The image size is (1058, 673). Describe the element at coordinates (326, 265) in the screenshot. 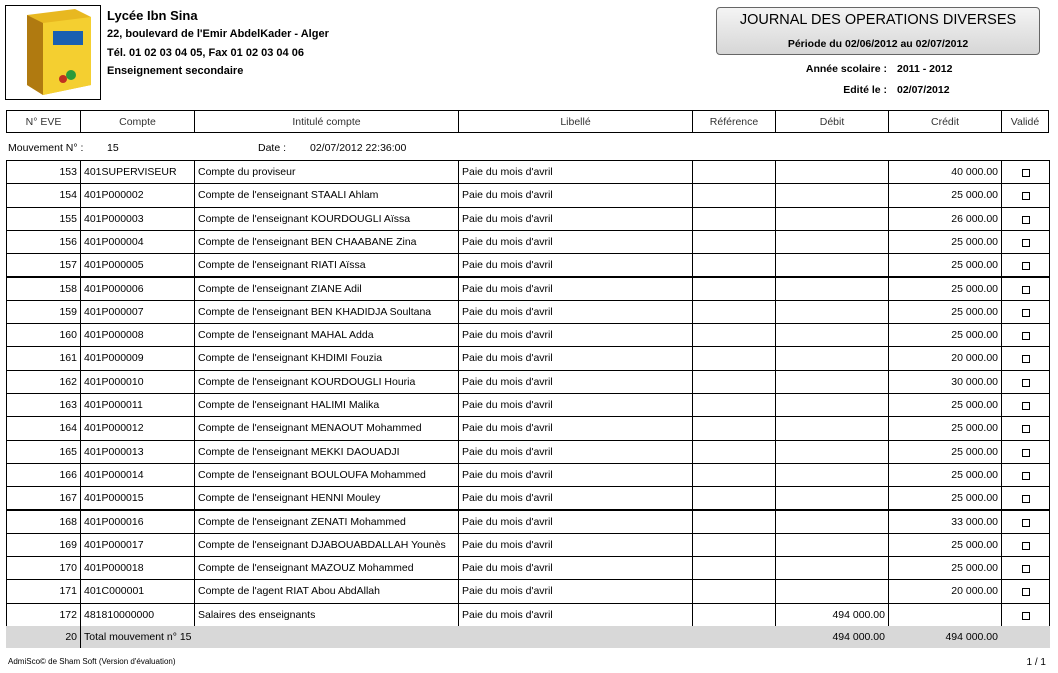

I see `table-cell: Compte de l'enseignant RIATI Aïssa` at that location.